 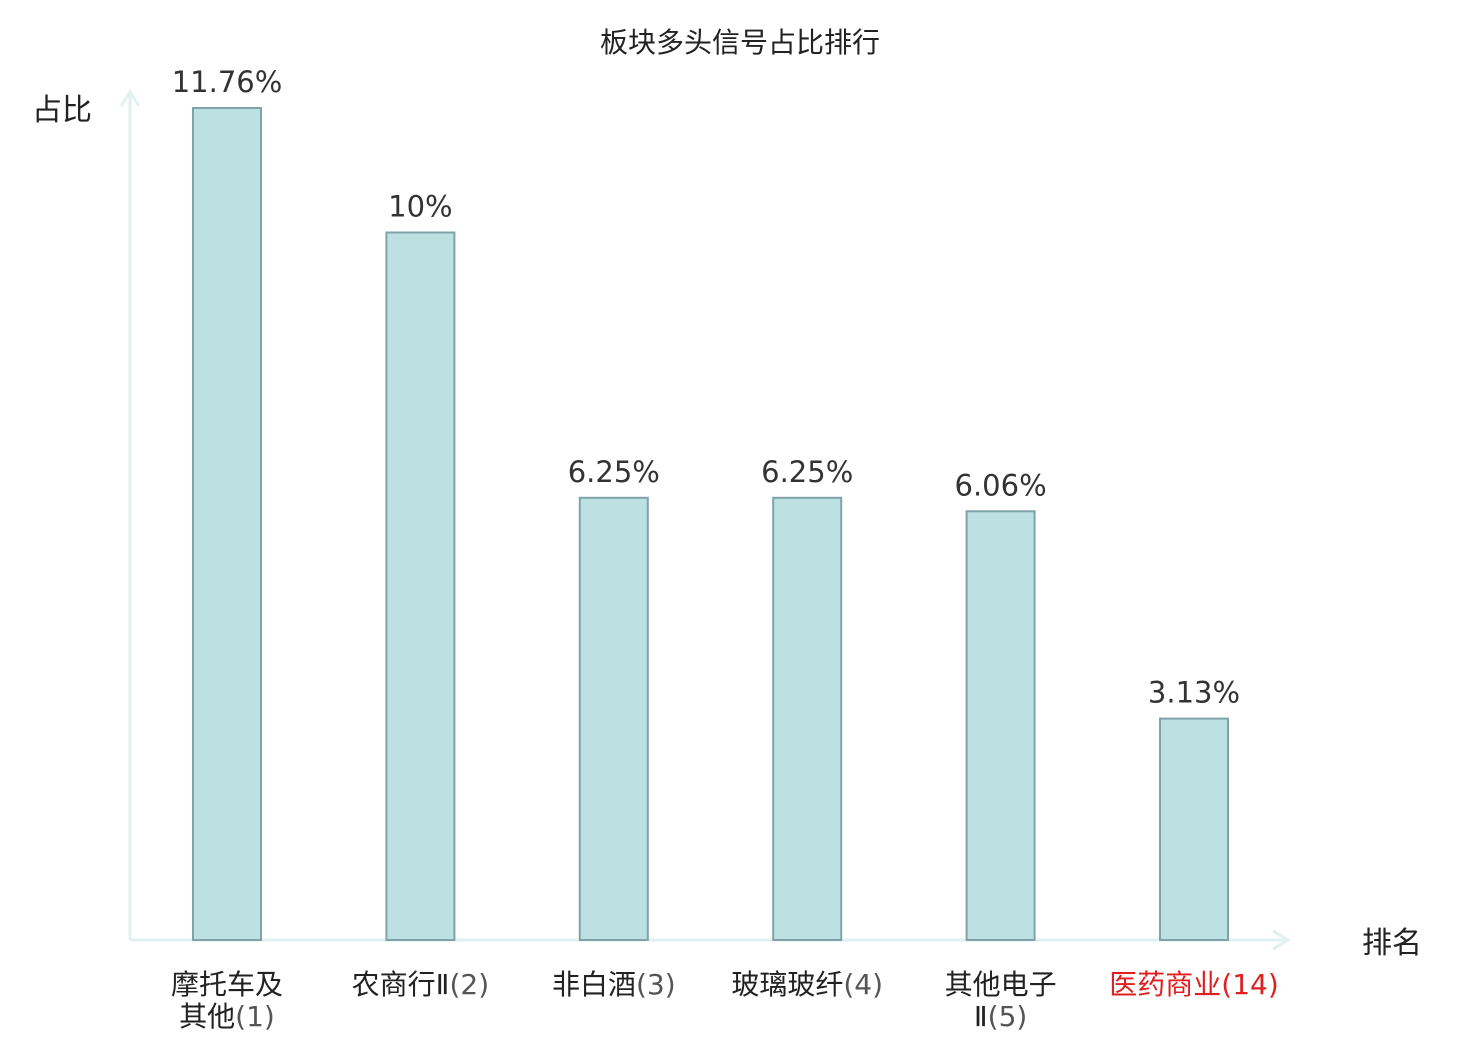 I want to click on category-label: 农商行Ⅱ(2), so click(x=420, y=984).